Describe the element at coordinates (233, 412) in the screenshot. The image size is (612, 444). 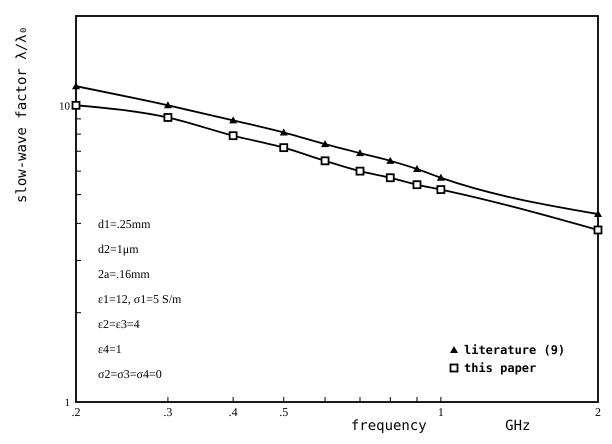
I see `x-tick-label: .4` at that location.